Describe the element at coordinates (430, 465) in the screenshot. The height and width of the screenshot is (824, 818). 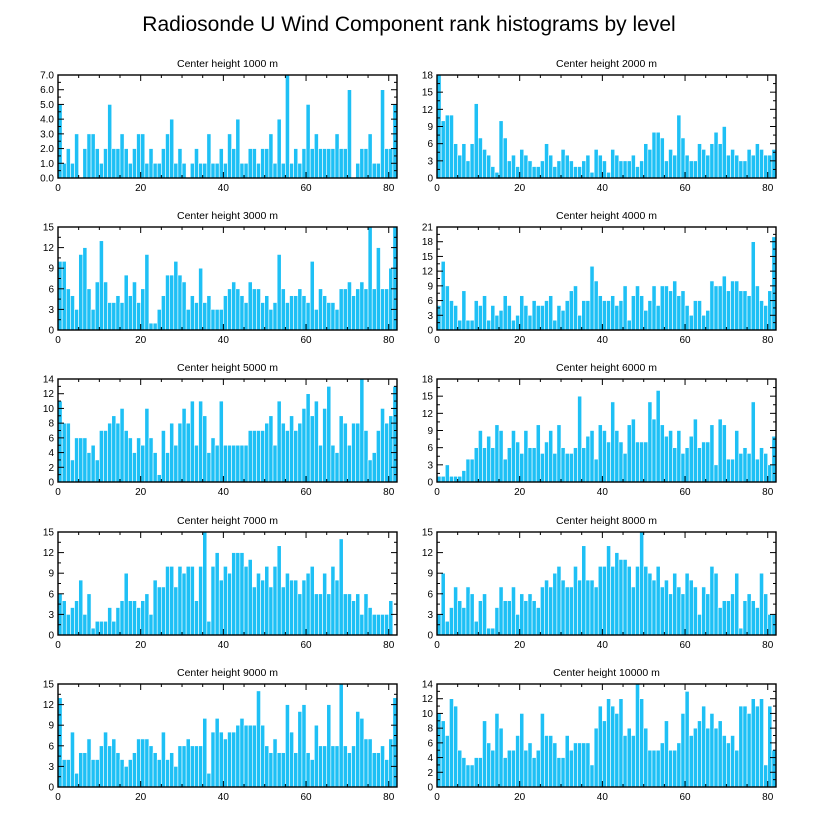
I see `y-tick-label: 3` at that location.